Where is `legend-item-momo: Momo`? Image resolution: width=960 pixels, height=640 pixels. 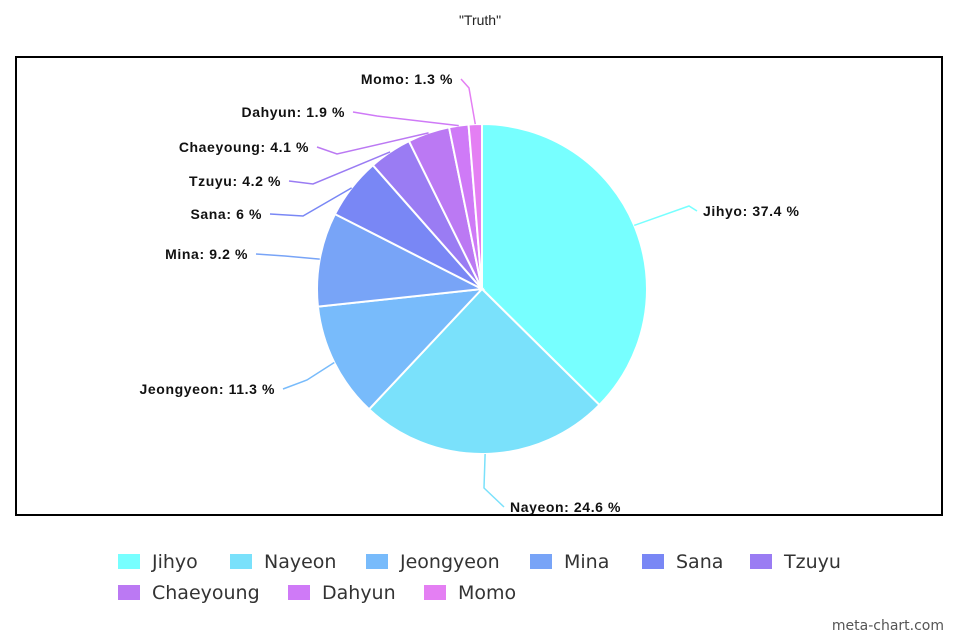 legend-item-momo: Momo is located at coordinates (470, 593).